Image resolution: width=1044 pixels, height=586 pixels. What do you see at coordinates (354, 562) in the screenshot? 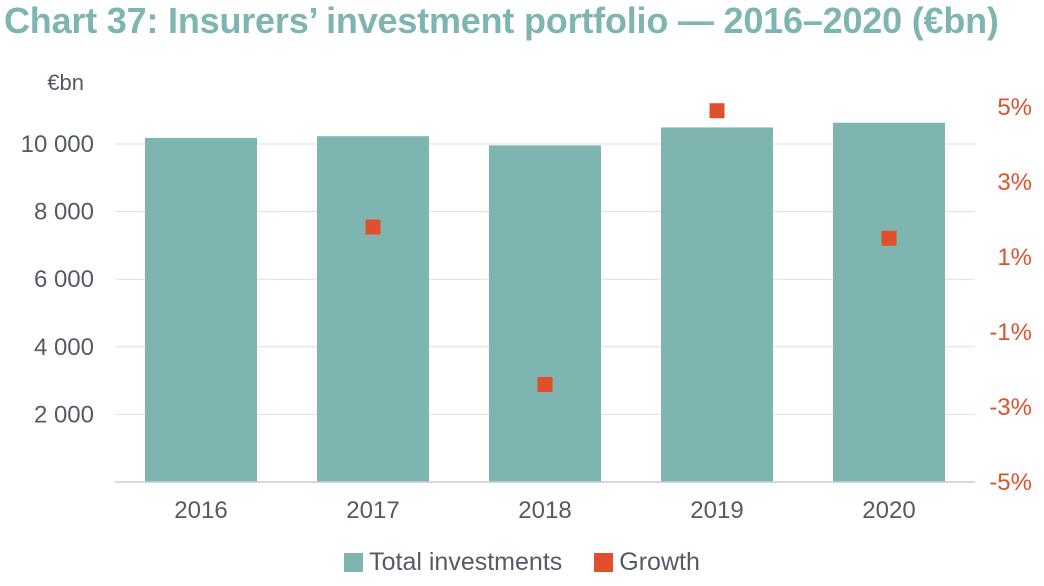
I see `legend-swatch-total-investments` at bounding box center [354, 562].